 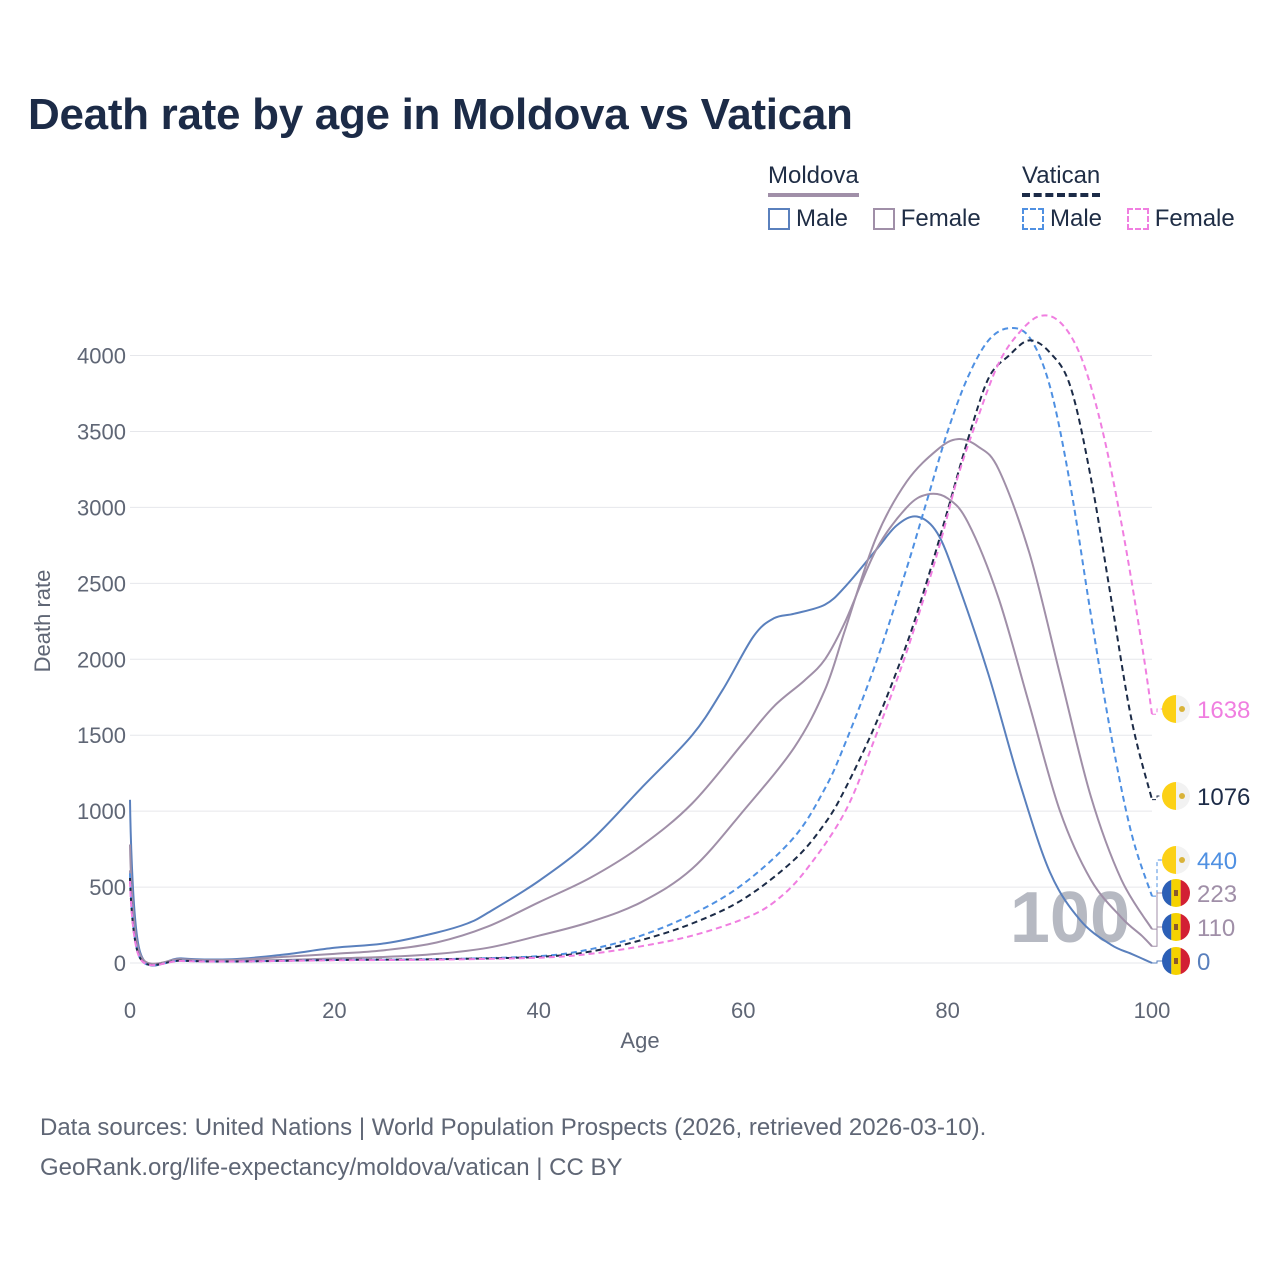 I want to click on y-tick-label: 3500, so click(x=101, y=431).